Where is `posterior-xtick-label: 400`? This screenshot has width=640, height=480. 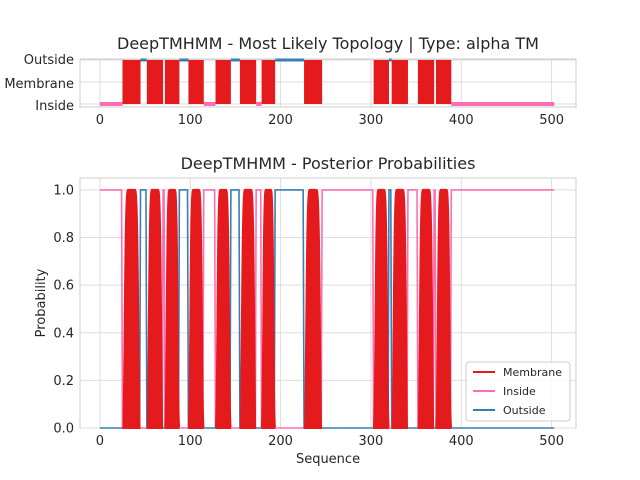
posterior-xtick-label: 400 is located at coordinates (461, 441).